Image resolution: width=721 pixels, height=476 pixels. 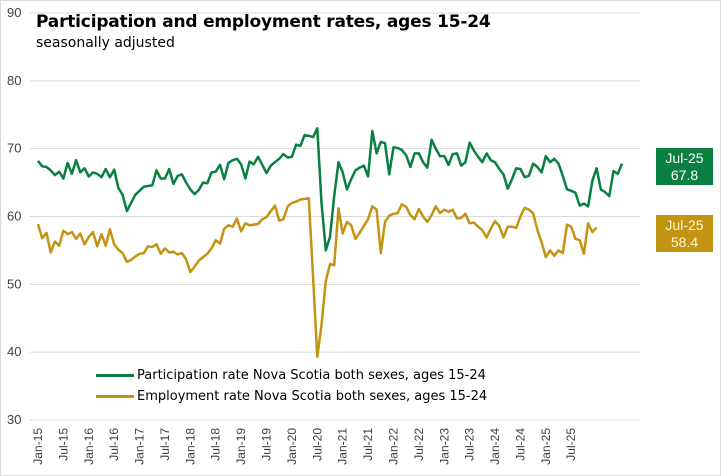 I want to click on callout-participation-date: Jul-25, so click(x=684, y=158).